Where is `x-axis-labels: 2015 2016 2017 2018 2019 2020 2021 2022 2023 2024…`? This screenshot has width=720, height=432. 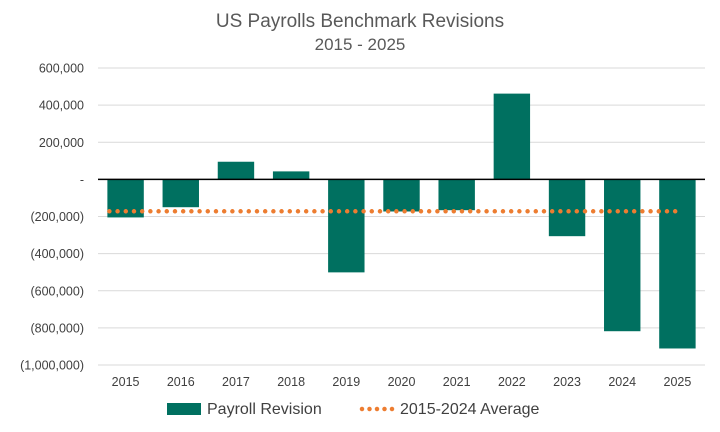
x-axis-labels: 2015 2016 2017 2018 2019 2020 2021 2022 2023 2024… is located at coordinates (402, 382).